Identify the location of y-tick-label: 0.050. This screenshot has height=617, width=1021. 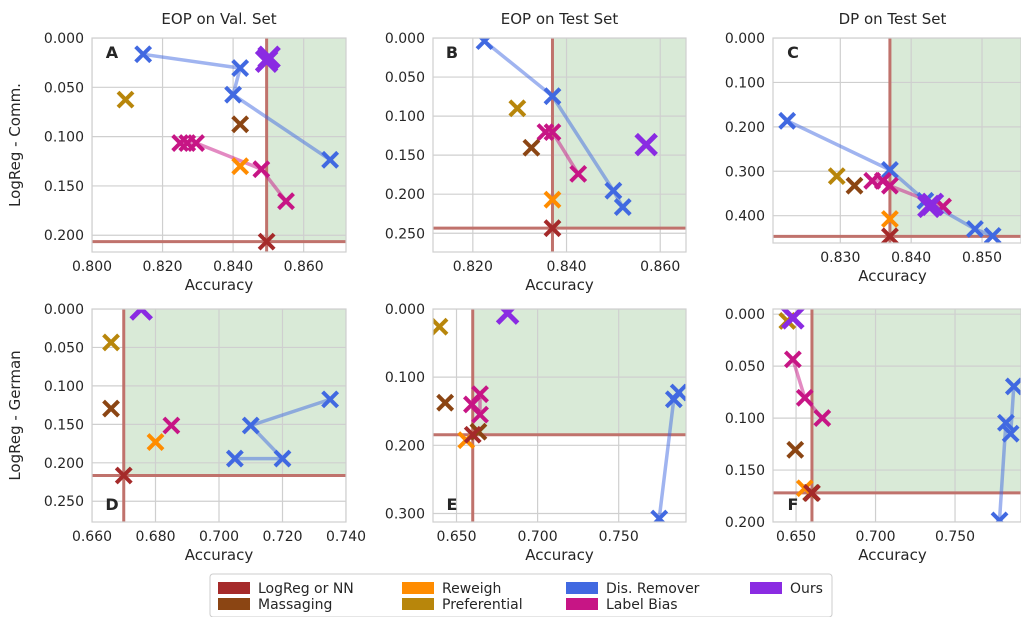
(745, 367).